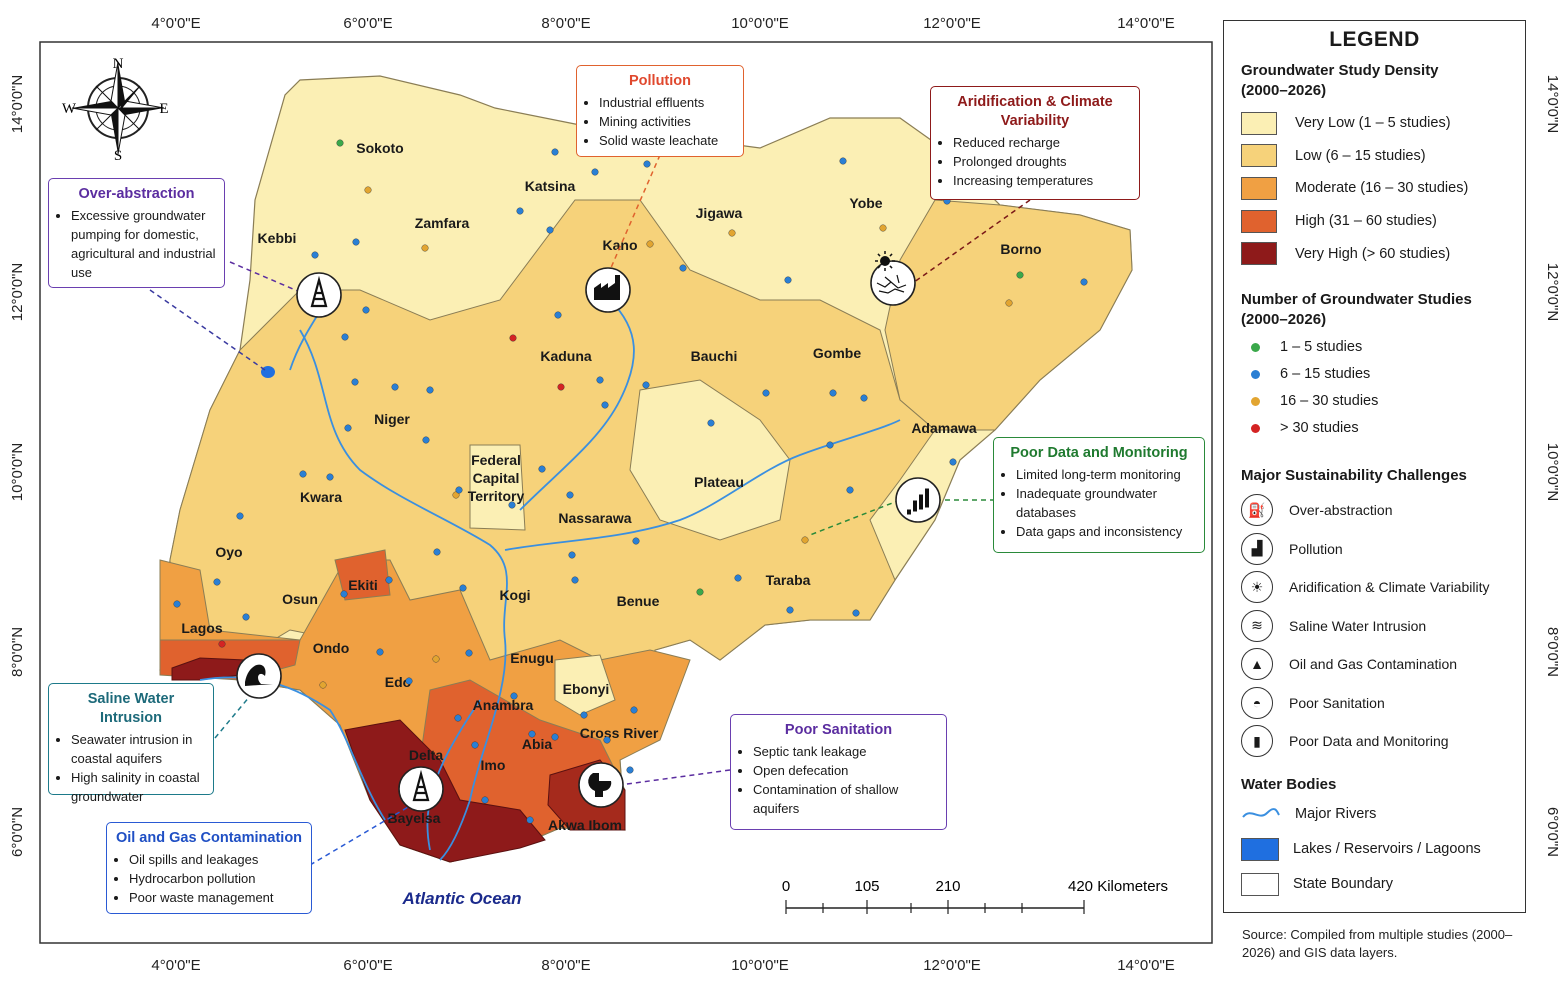 This screenshot has height=991, width=1559. I want to click on callout-title: Poor Data and Monitoring, so click(1099, 453).